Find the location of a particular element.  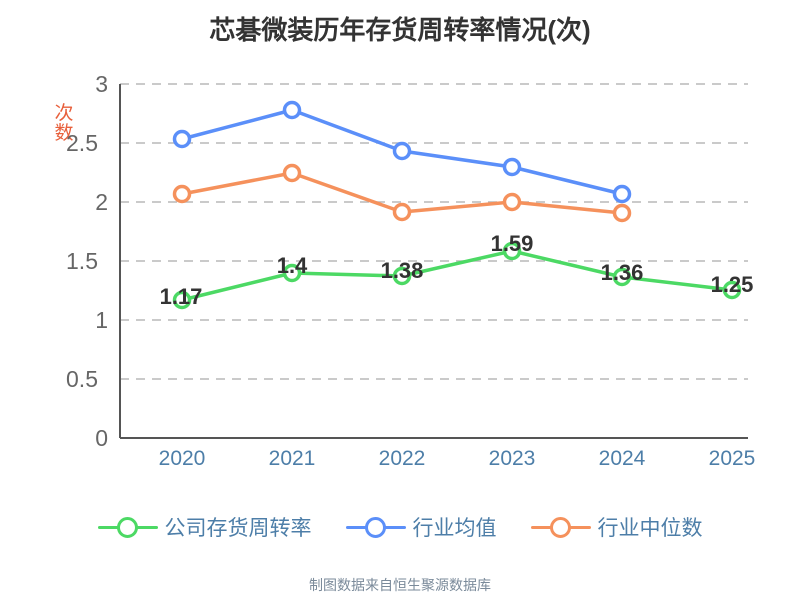

data-label-2025: 1.25 is located at coordinates (732, 284).